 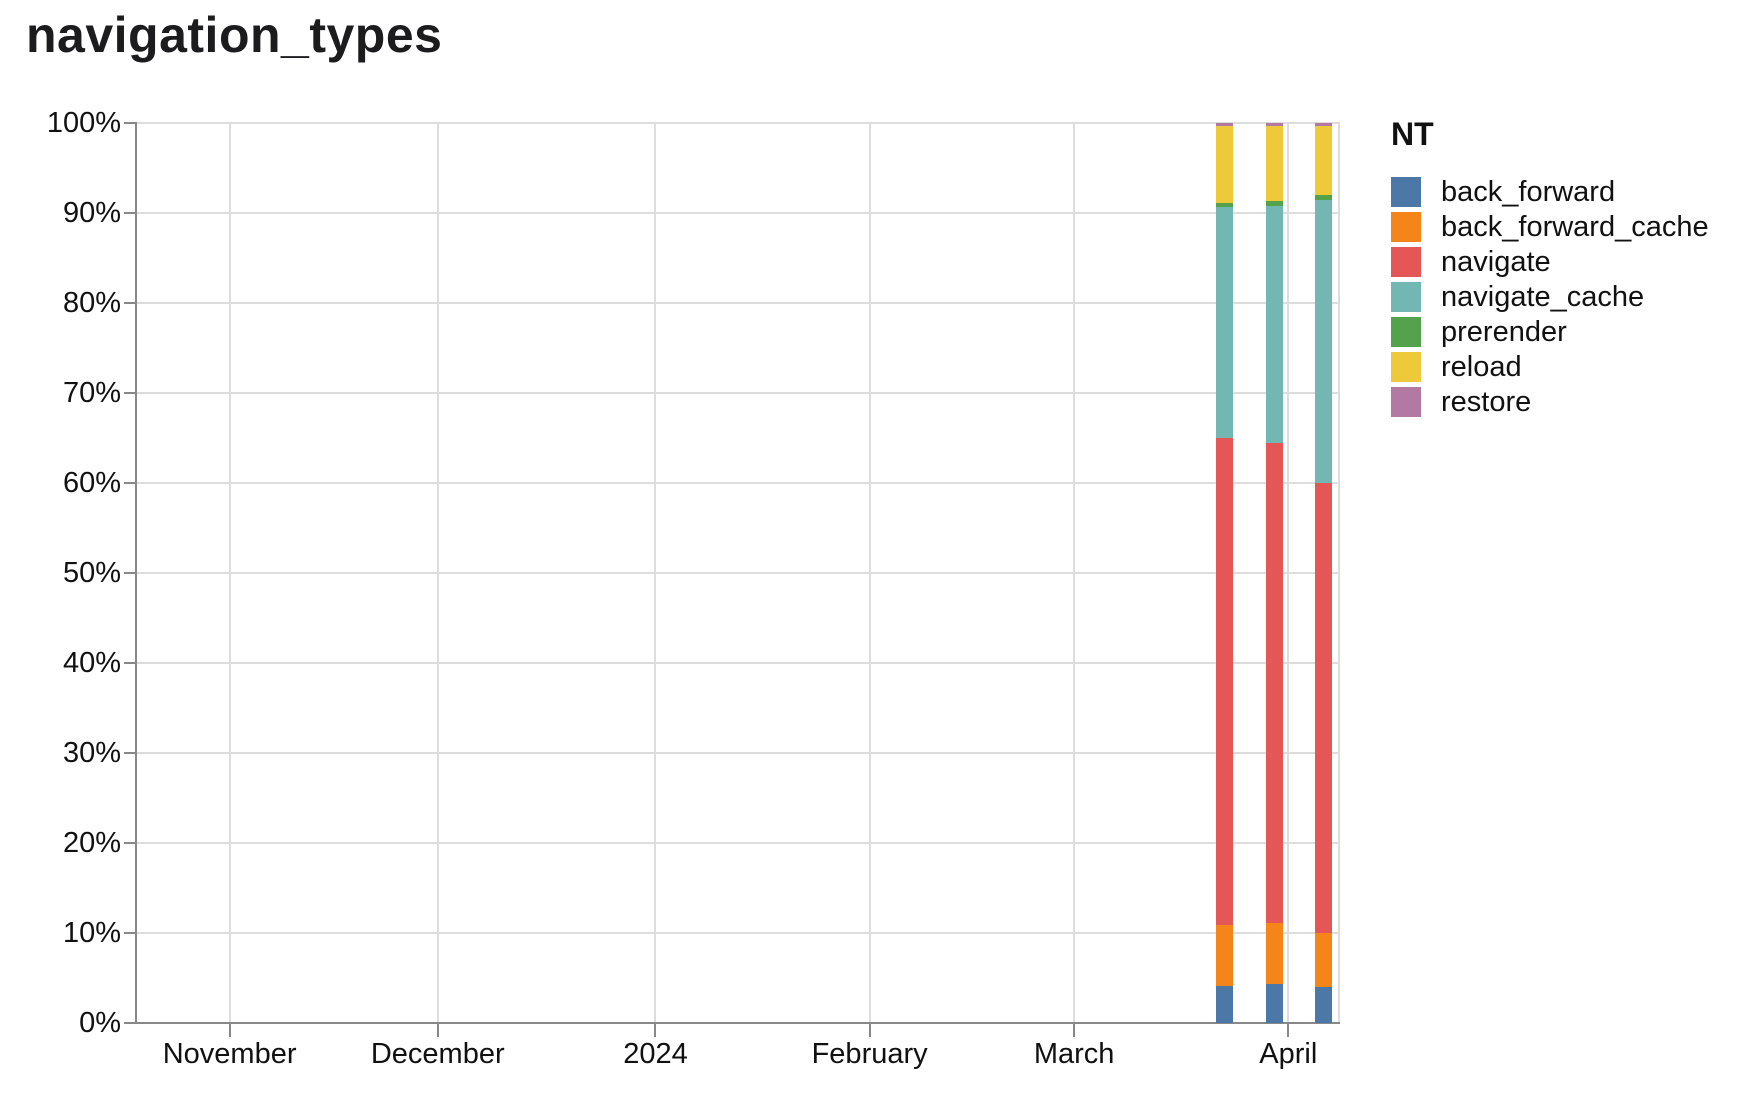 What do you see at coordinates (1406, 297) in the screenshot?
I see `teal-swatch-icon` at bounding box center [1406, 297].